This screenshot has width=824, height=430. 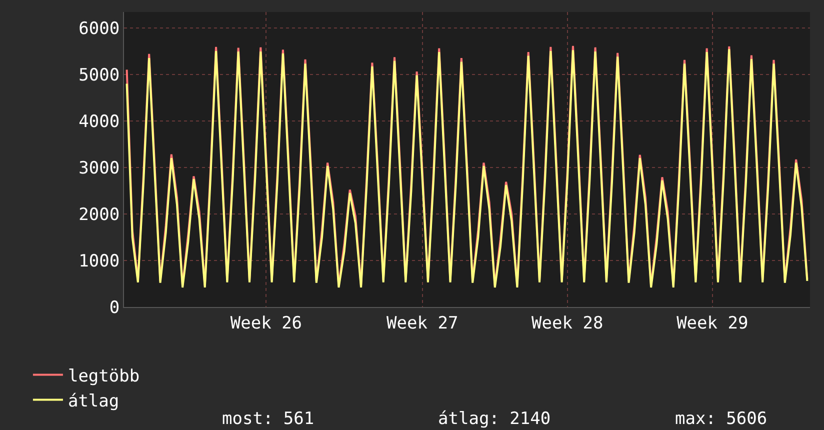 What do you see at coordinates (568, 323) in the screenshot?
I see `x-tick-label: Week 28` at bounding box center [568, 323].